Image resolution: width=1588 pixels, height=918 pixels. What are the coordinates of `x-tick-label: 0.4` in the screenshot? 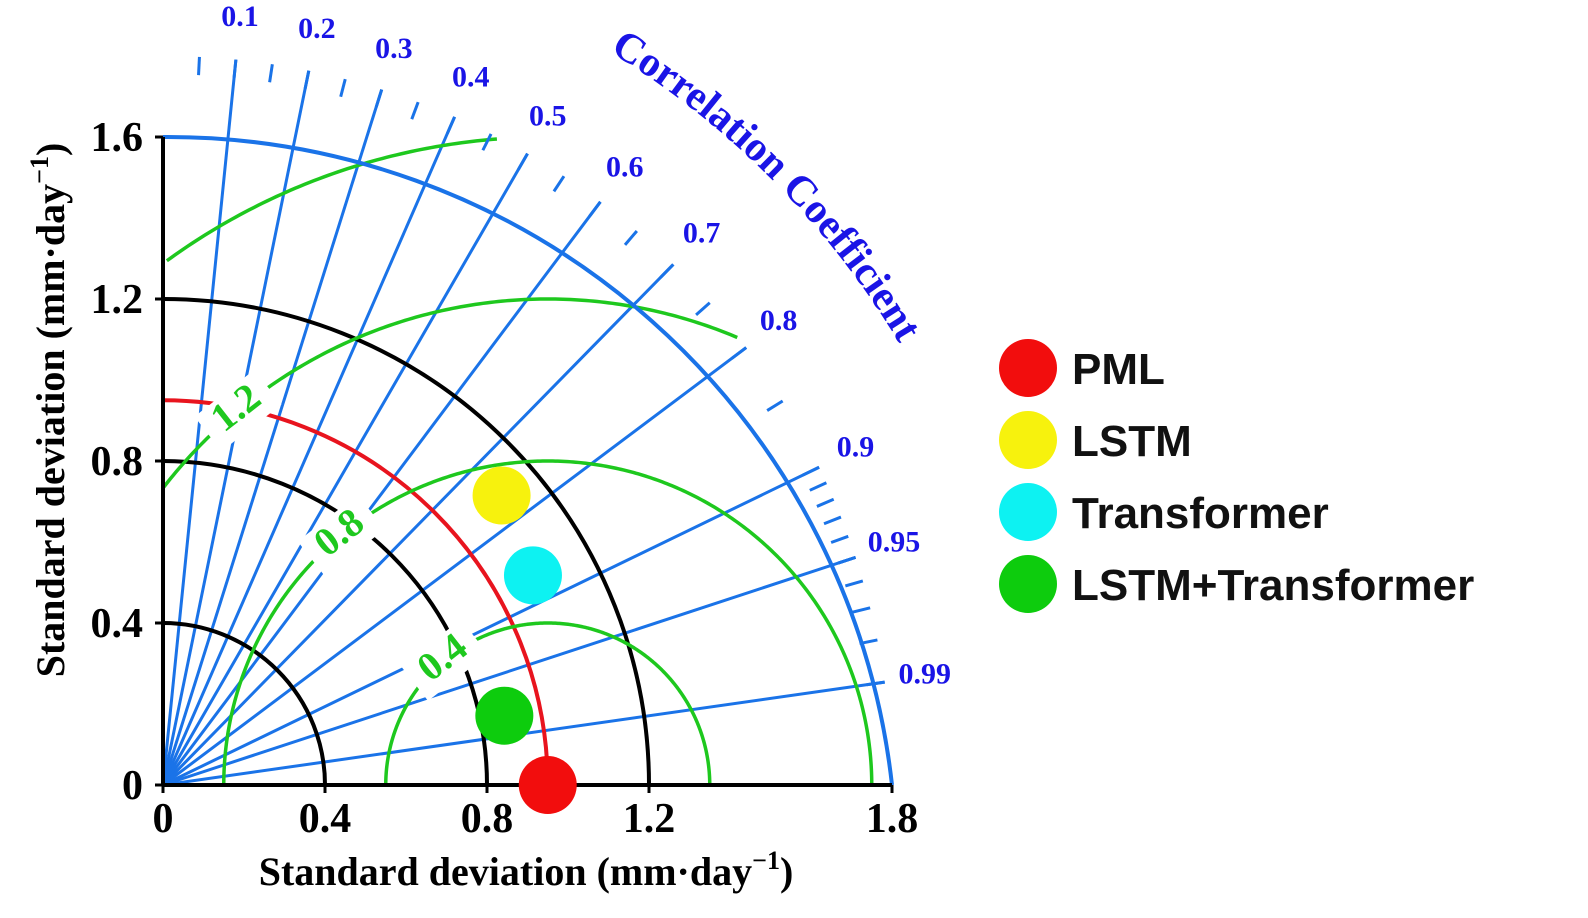 It's located at (325, 819).